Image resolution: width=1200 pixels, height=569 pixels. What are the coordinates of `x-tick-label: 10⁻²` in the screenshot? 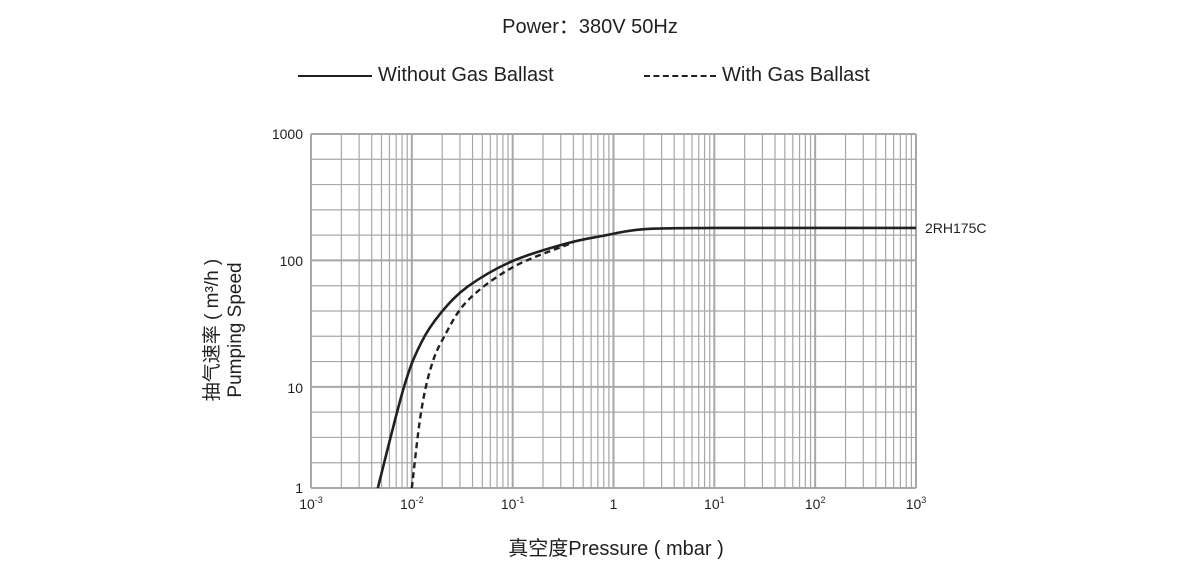 It's located at (412, 503).